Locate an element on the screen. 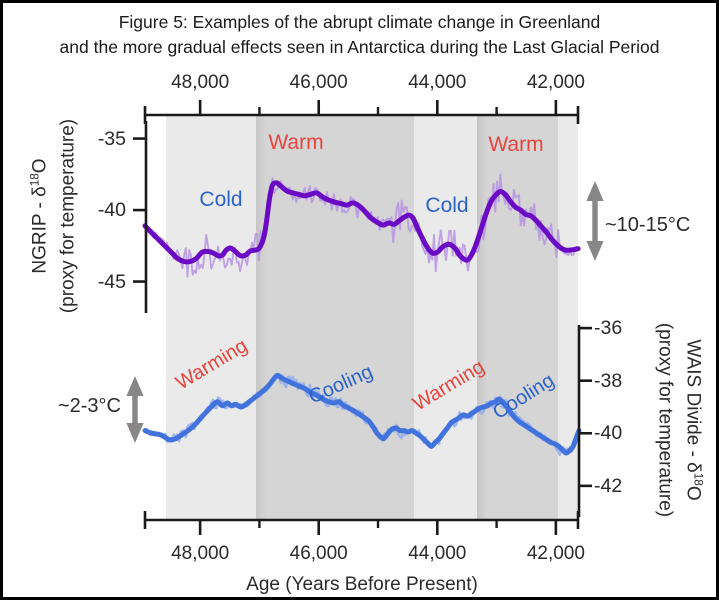 This screenshot has width=719, height=600. antarctica-smoothed-line is located at coordinates (362, 414).